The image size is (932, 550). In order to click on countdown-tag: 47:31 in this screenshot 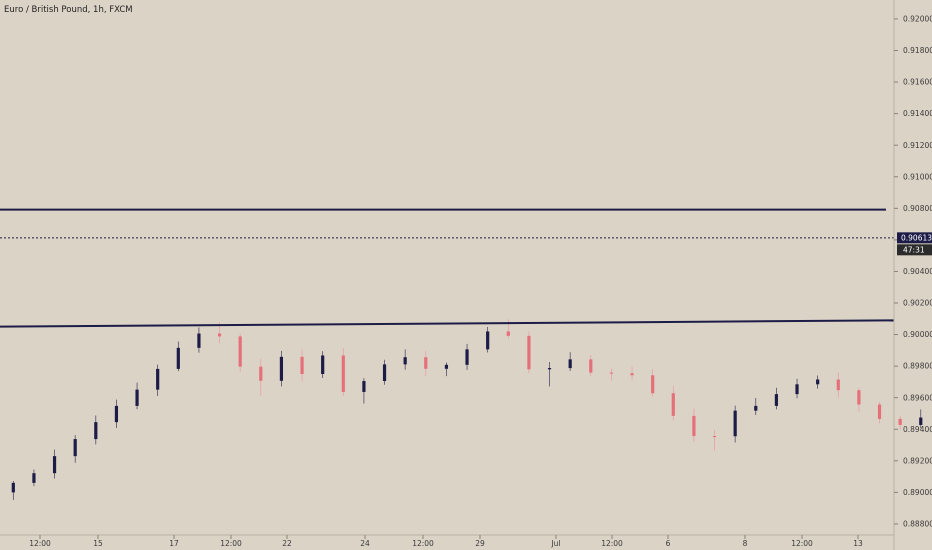, I will do `click(914, 250)`.